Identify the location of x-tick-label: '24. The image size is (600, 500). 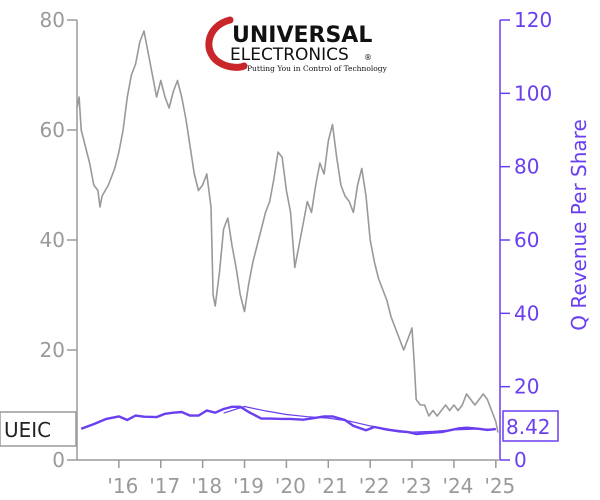
(457, 486).